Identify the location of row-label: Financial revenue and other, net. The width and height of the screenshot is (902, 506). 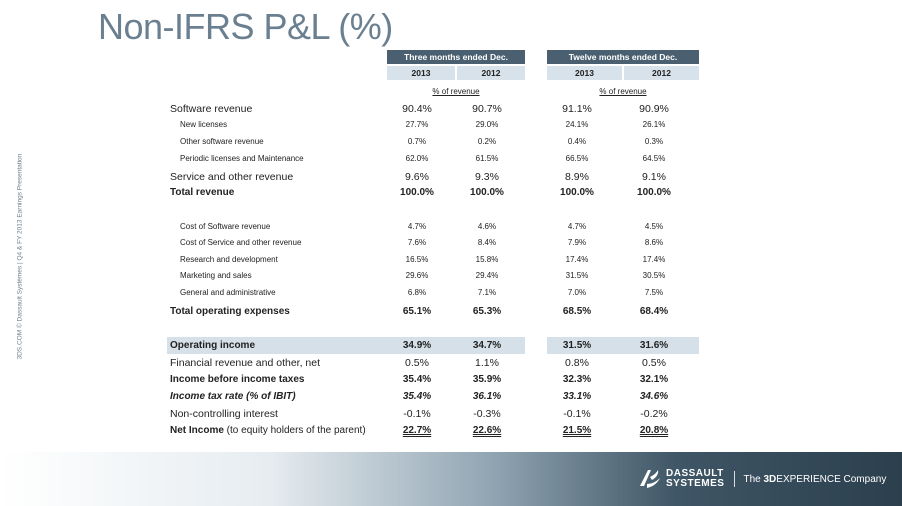
(245, 363).